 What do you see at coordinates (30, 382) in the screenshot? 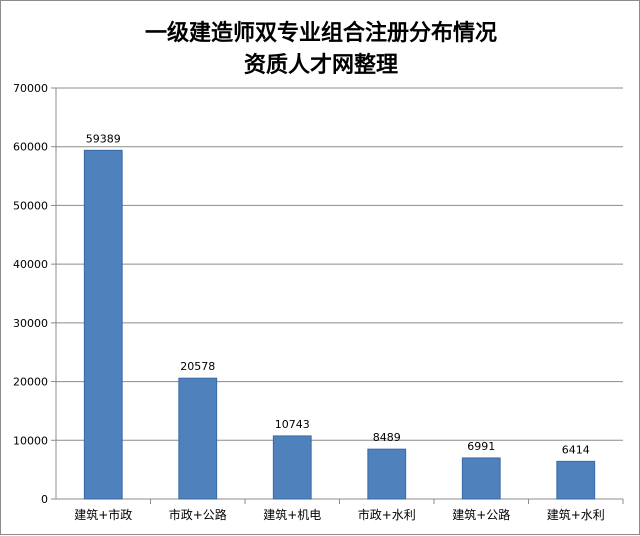
I see `y-tick-label: 20000` at bounding box center [30, 382].